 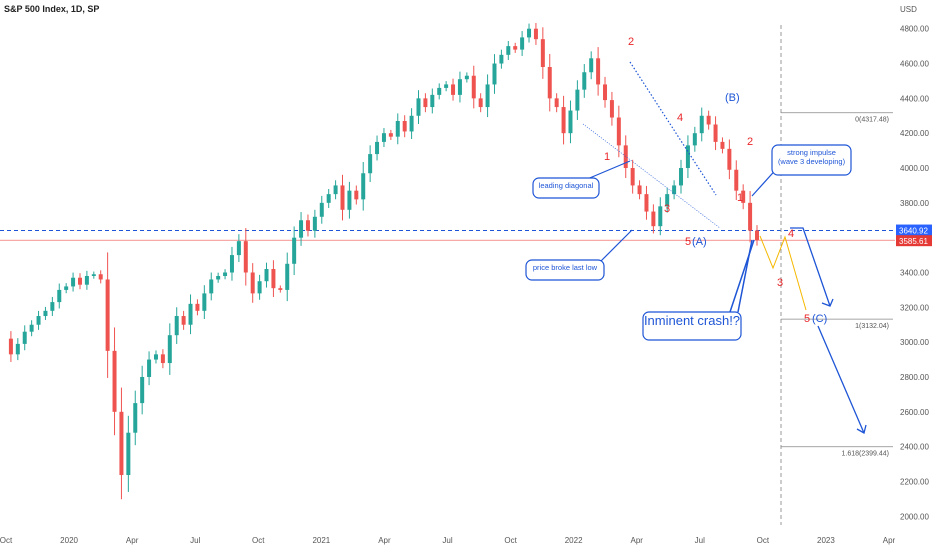 I want to click on current-price-value: 3640.92, so click(x=913, y=231).